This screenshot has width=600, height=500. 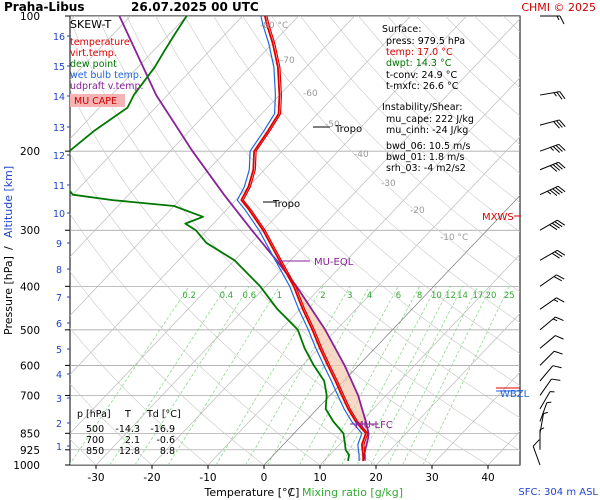 I want to click on isotherm-label: -30, so click(x=388, y=184).